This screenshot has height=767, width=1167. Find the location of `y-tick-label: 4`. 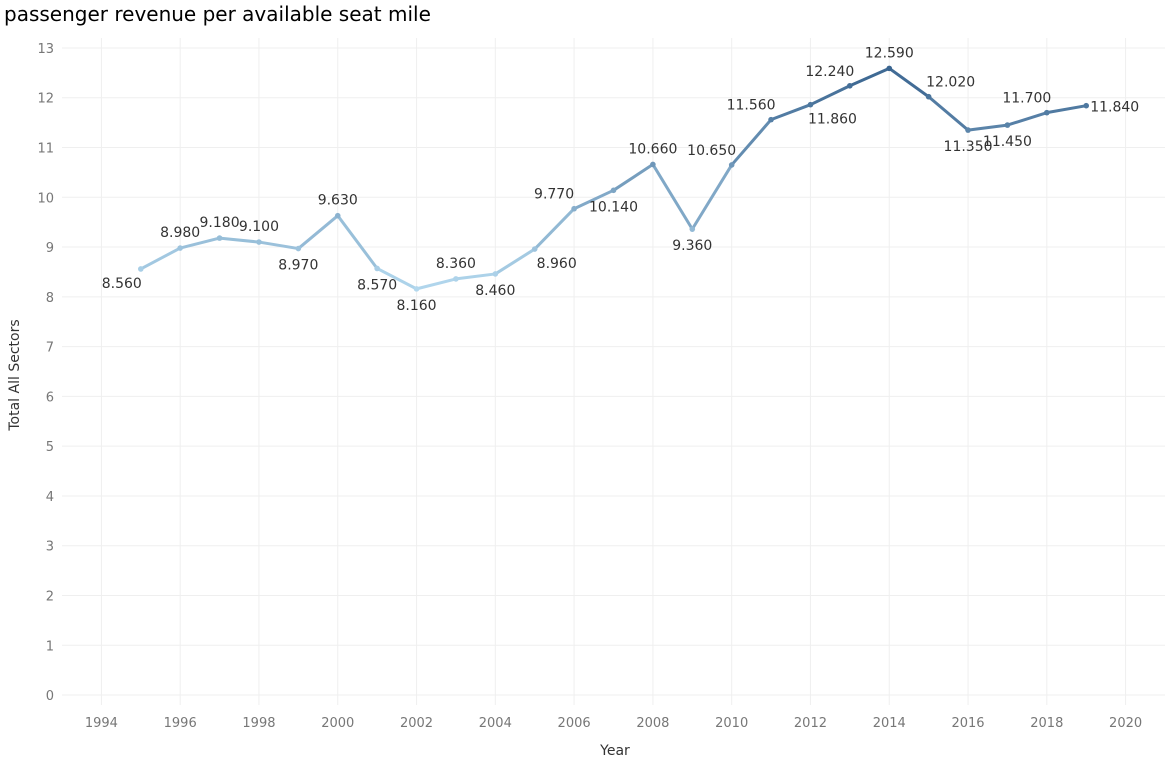

y-tick-label: 4 is located at coordinates (50, 497).